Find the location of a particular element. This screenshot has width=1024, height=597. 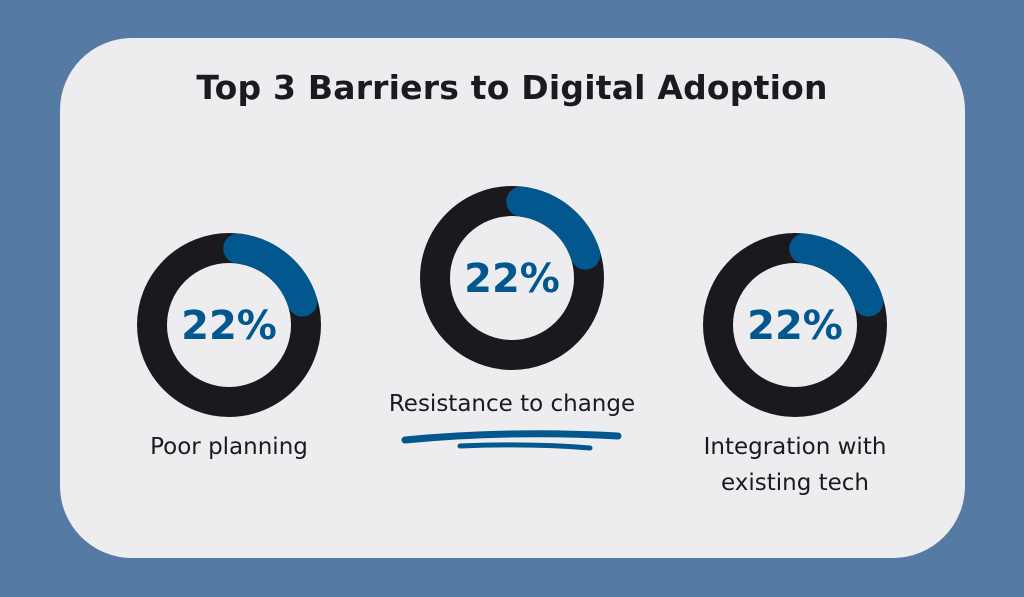

label-line: existing tech is located at coordinates (795, 483).